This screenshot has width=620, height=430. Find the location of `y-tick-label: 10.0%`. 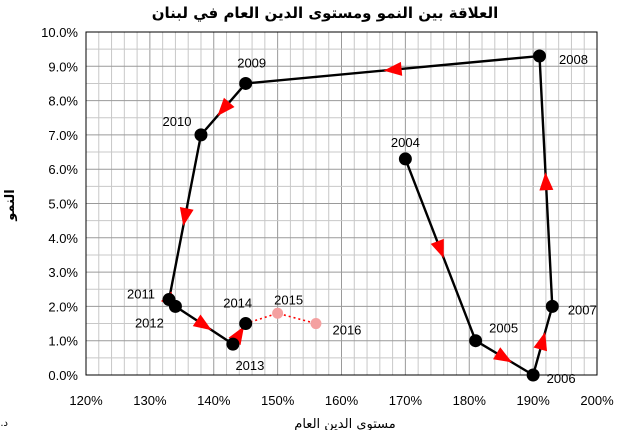

y-tick-label: 10.0% is located at coordinates (59, 32).